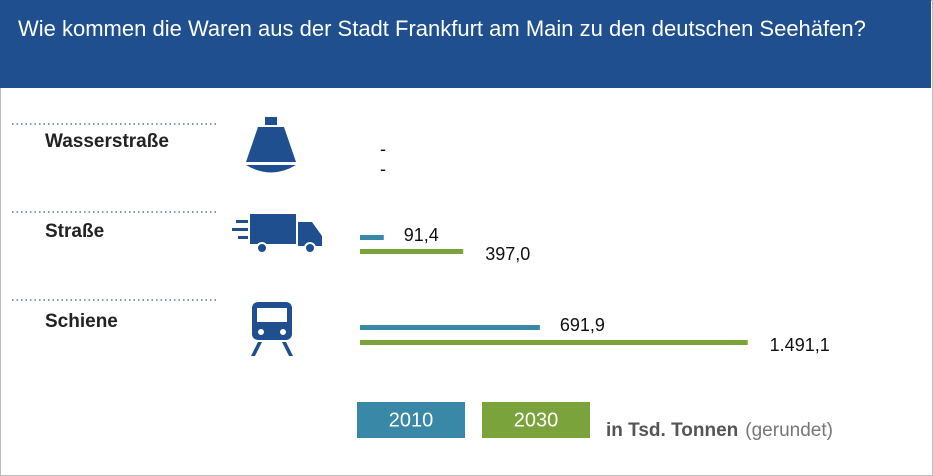 The image size is (933, 476). Describe the element at coordinates (271, 145) in the screenshot. I see `ship-icon` at that location.